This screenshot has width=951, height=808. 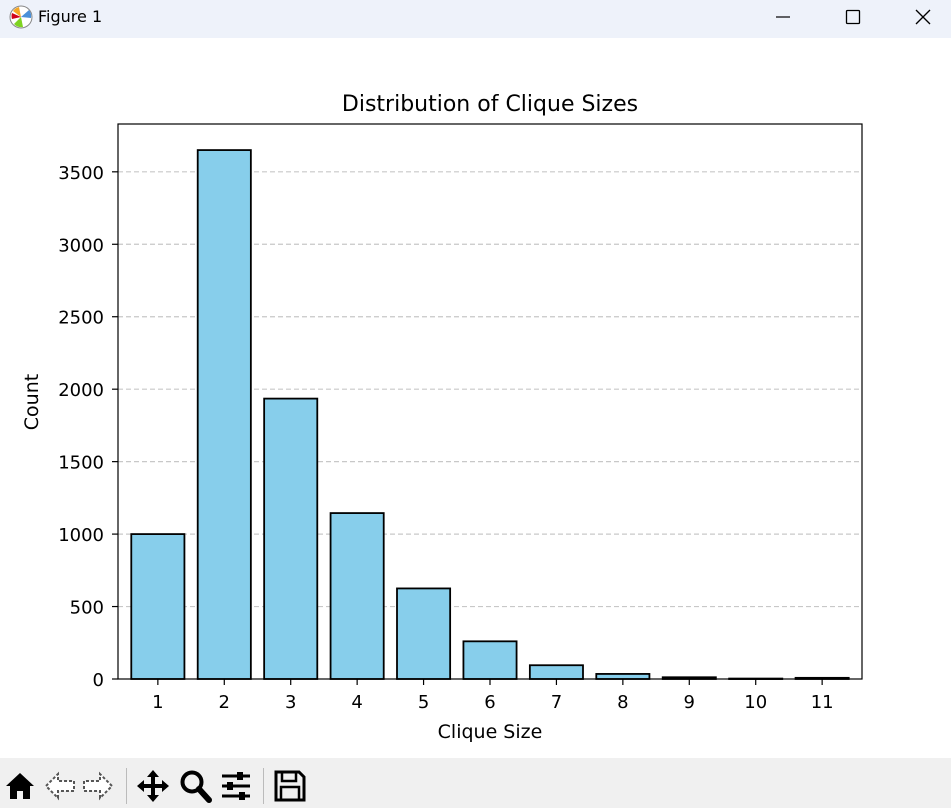 I want to click on x-tick-label: 7, so click(x=556, y=702).